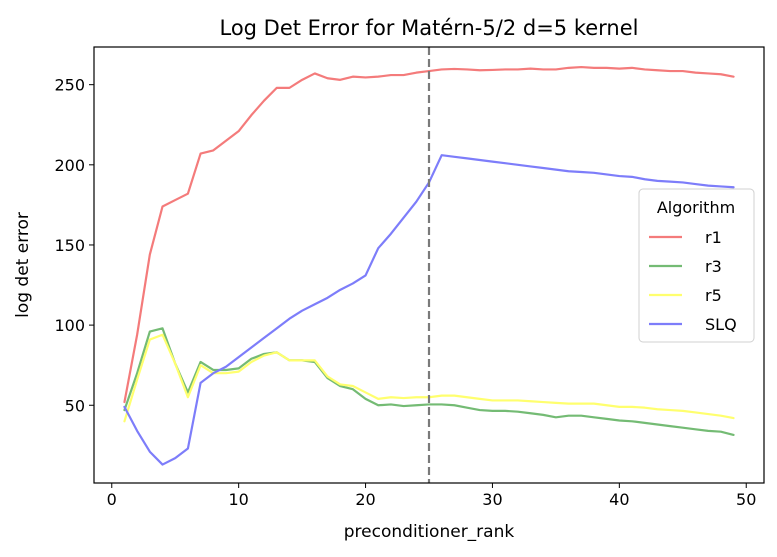 The width and height of the screenshot is (777, 557). I want to click on x-tick-label: 10, so click(238, 499).